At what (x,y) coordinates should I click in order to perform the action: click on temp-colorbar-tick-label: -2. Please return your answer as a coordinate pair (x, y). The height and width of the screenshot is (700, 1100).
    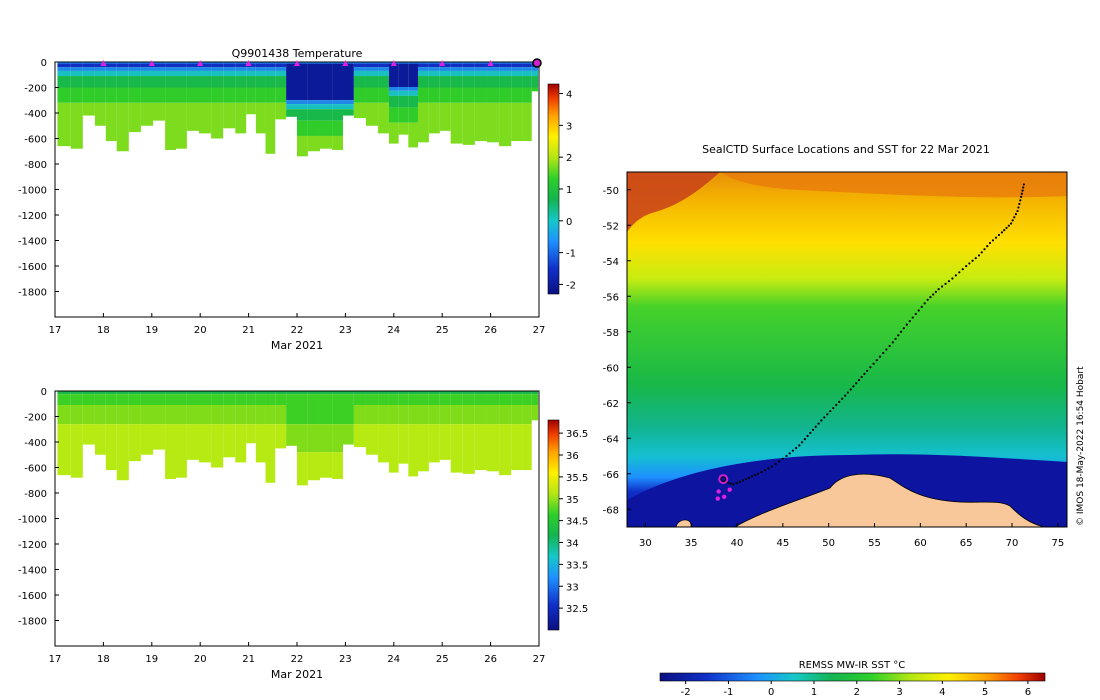
    Looking at the image, I should click on (571, 285).